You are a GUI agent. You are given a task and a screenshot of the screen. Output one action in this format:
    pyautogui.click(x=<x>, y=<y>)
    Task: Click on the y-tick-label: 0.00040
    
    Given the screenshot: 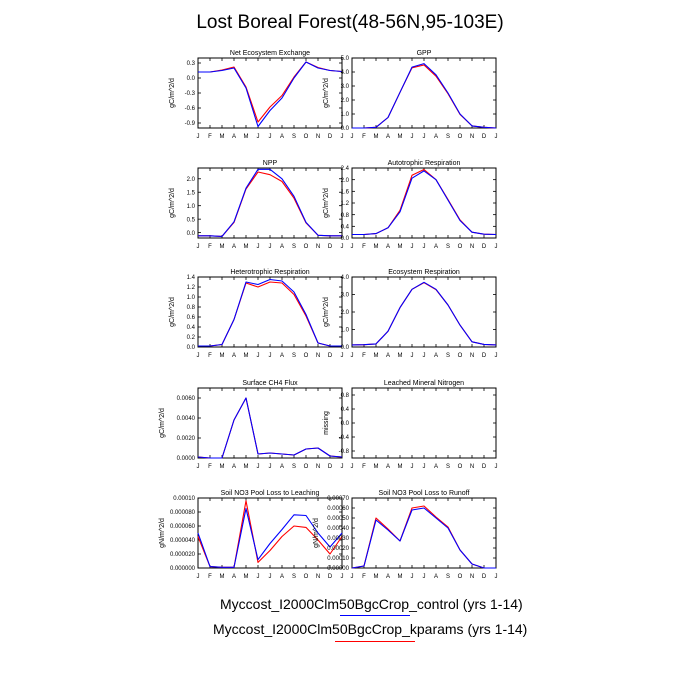 What is the action you would take?
    pyautogui.click(x=338, y=529)
    